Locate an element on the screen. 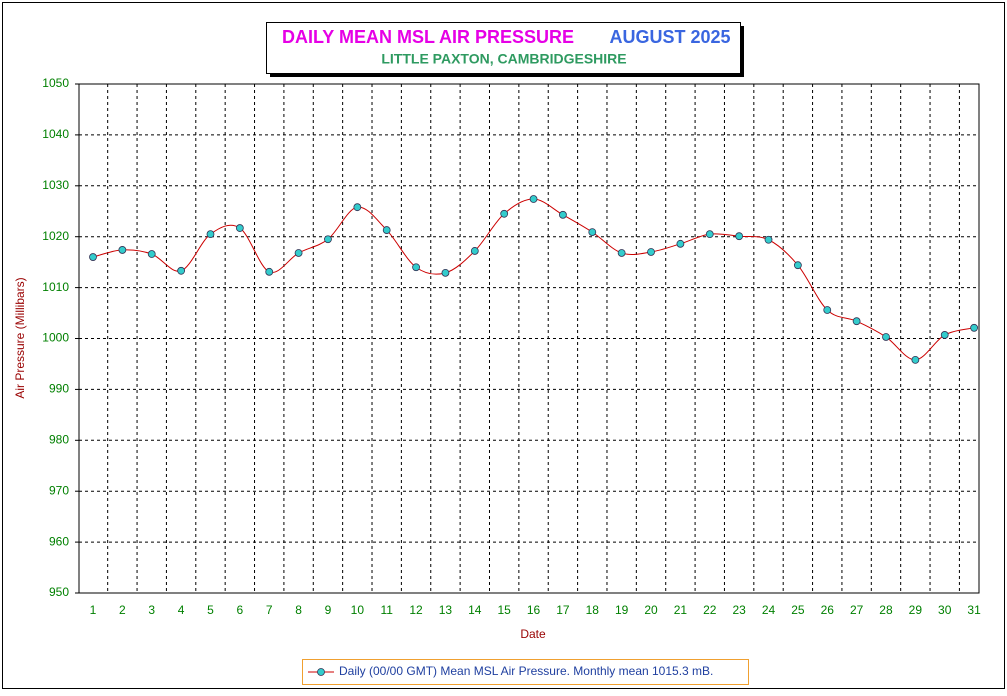 This screenshot has height=696, width=1007. x-tick-label: 1 is located at coordinates (93, 610).